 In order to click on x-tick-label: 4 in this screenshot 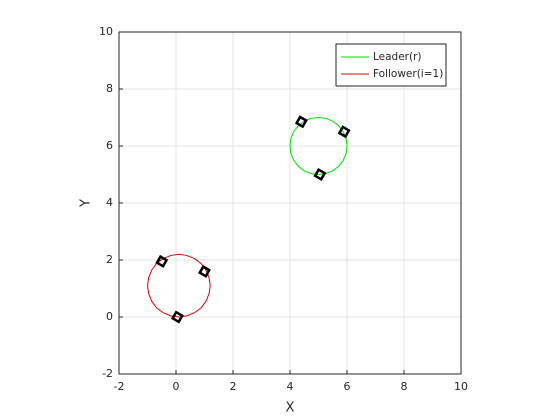, I will do `click(290, 386)`.